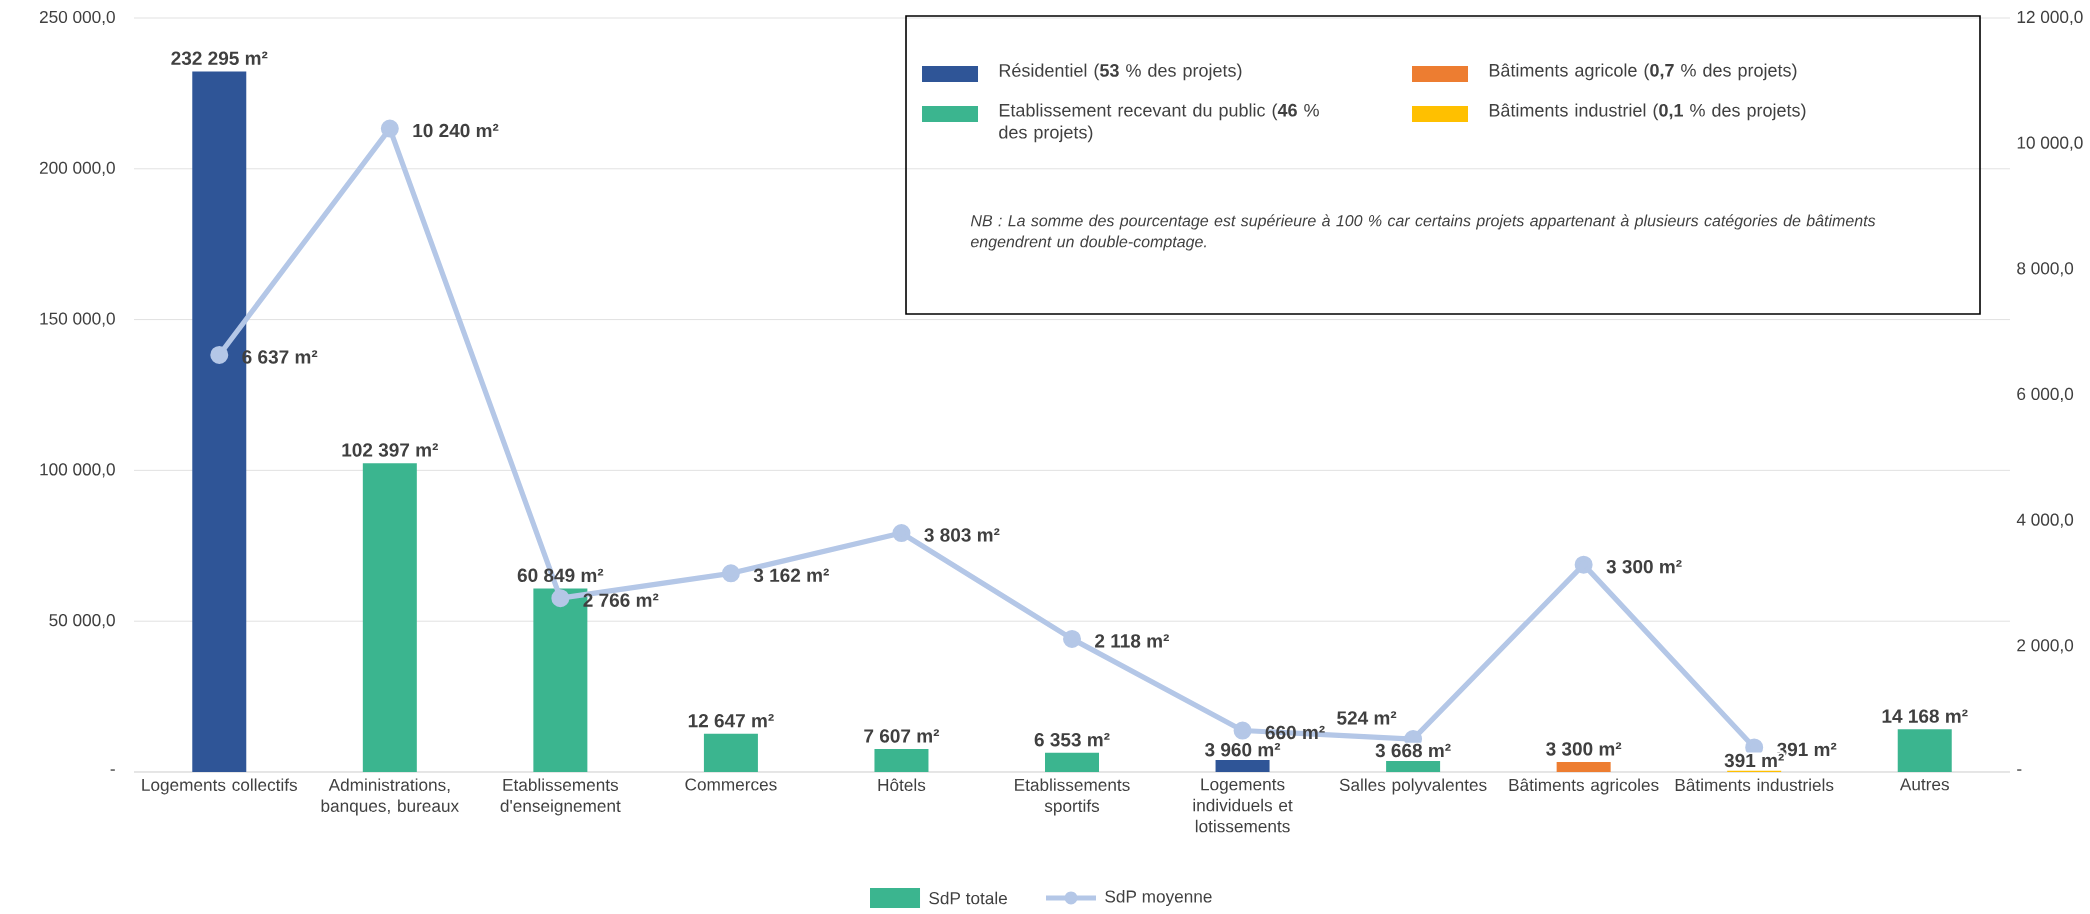 The width and height of the screenshot is (2090, 914). Describe the element at coordinates (1072, 797) in the screenshot. I see `x-tick-label: Etablissements sportifs` at that location.